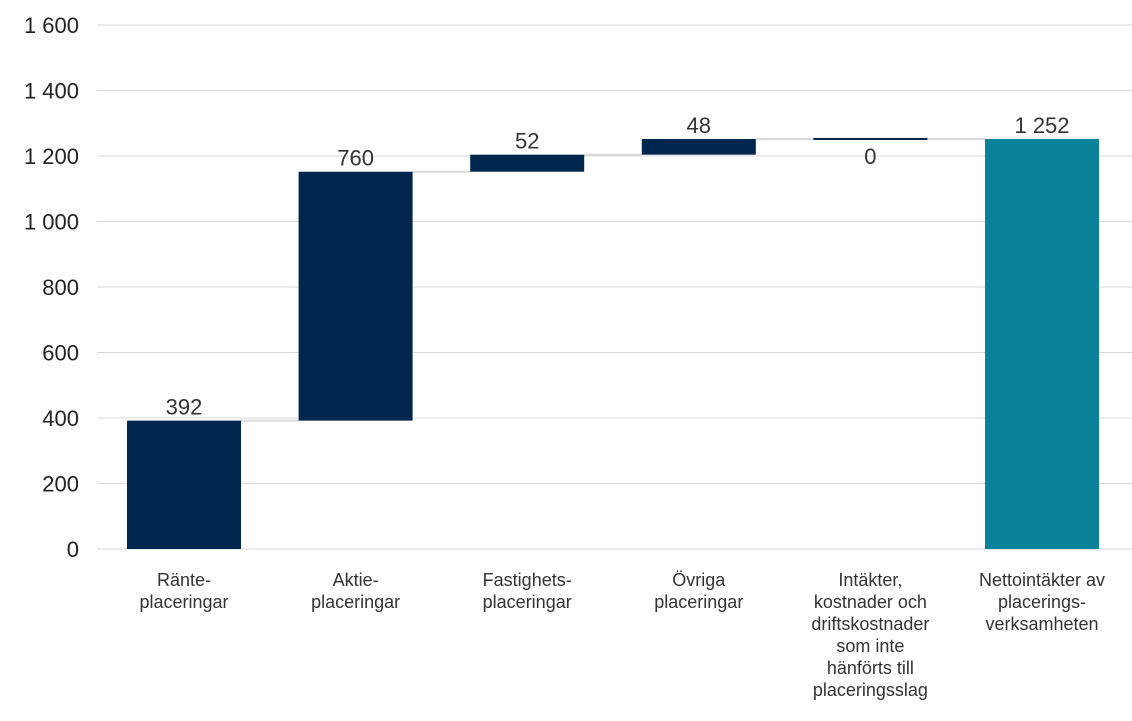 The width and height of the screenshot is (1132, 721). What do you see at coordinates (698, 591) in the screenshot?
I see `x-tick-label: Övriga placeringar` at bounding box center [698, 591].